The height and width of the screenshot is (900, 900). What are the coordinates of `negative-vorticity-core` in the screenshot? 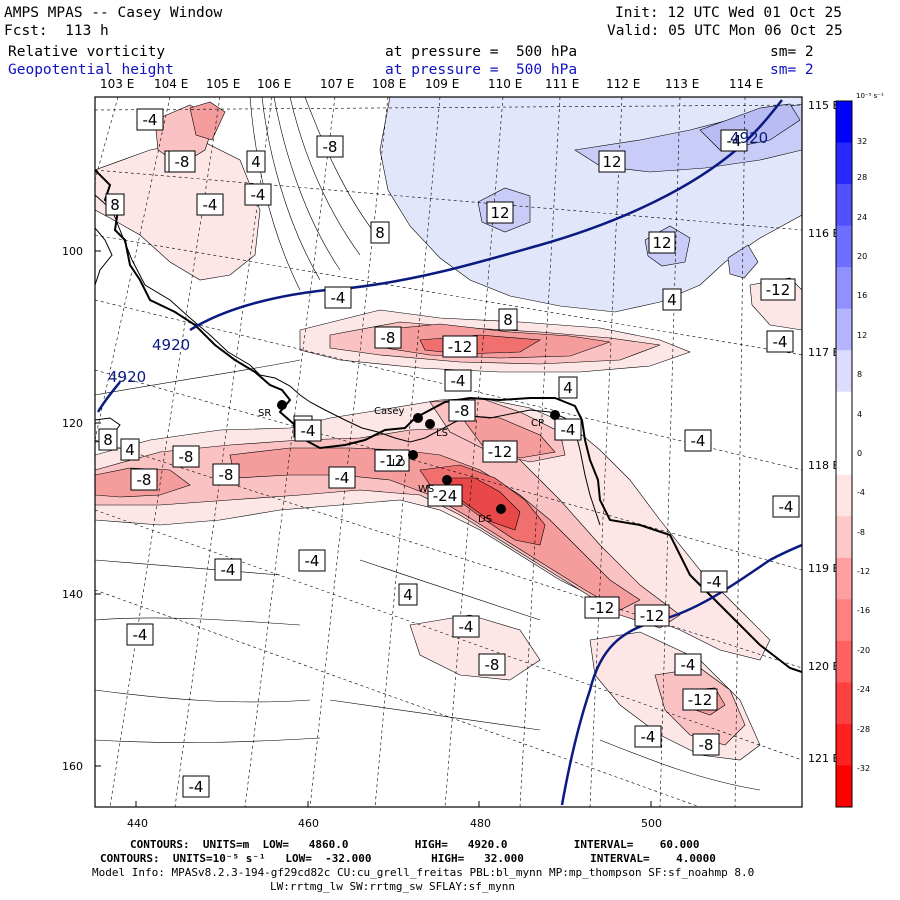 It's located at (507, 436).